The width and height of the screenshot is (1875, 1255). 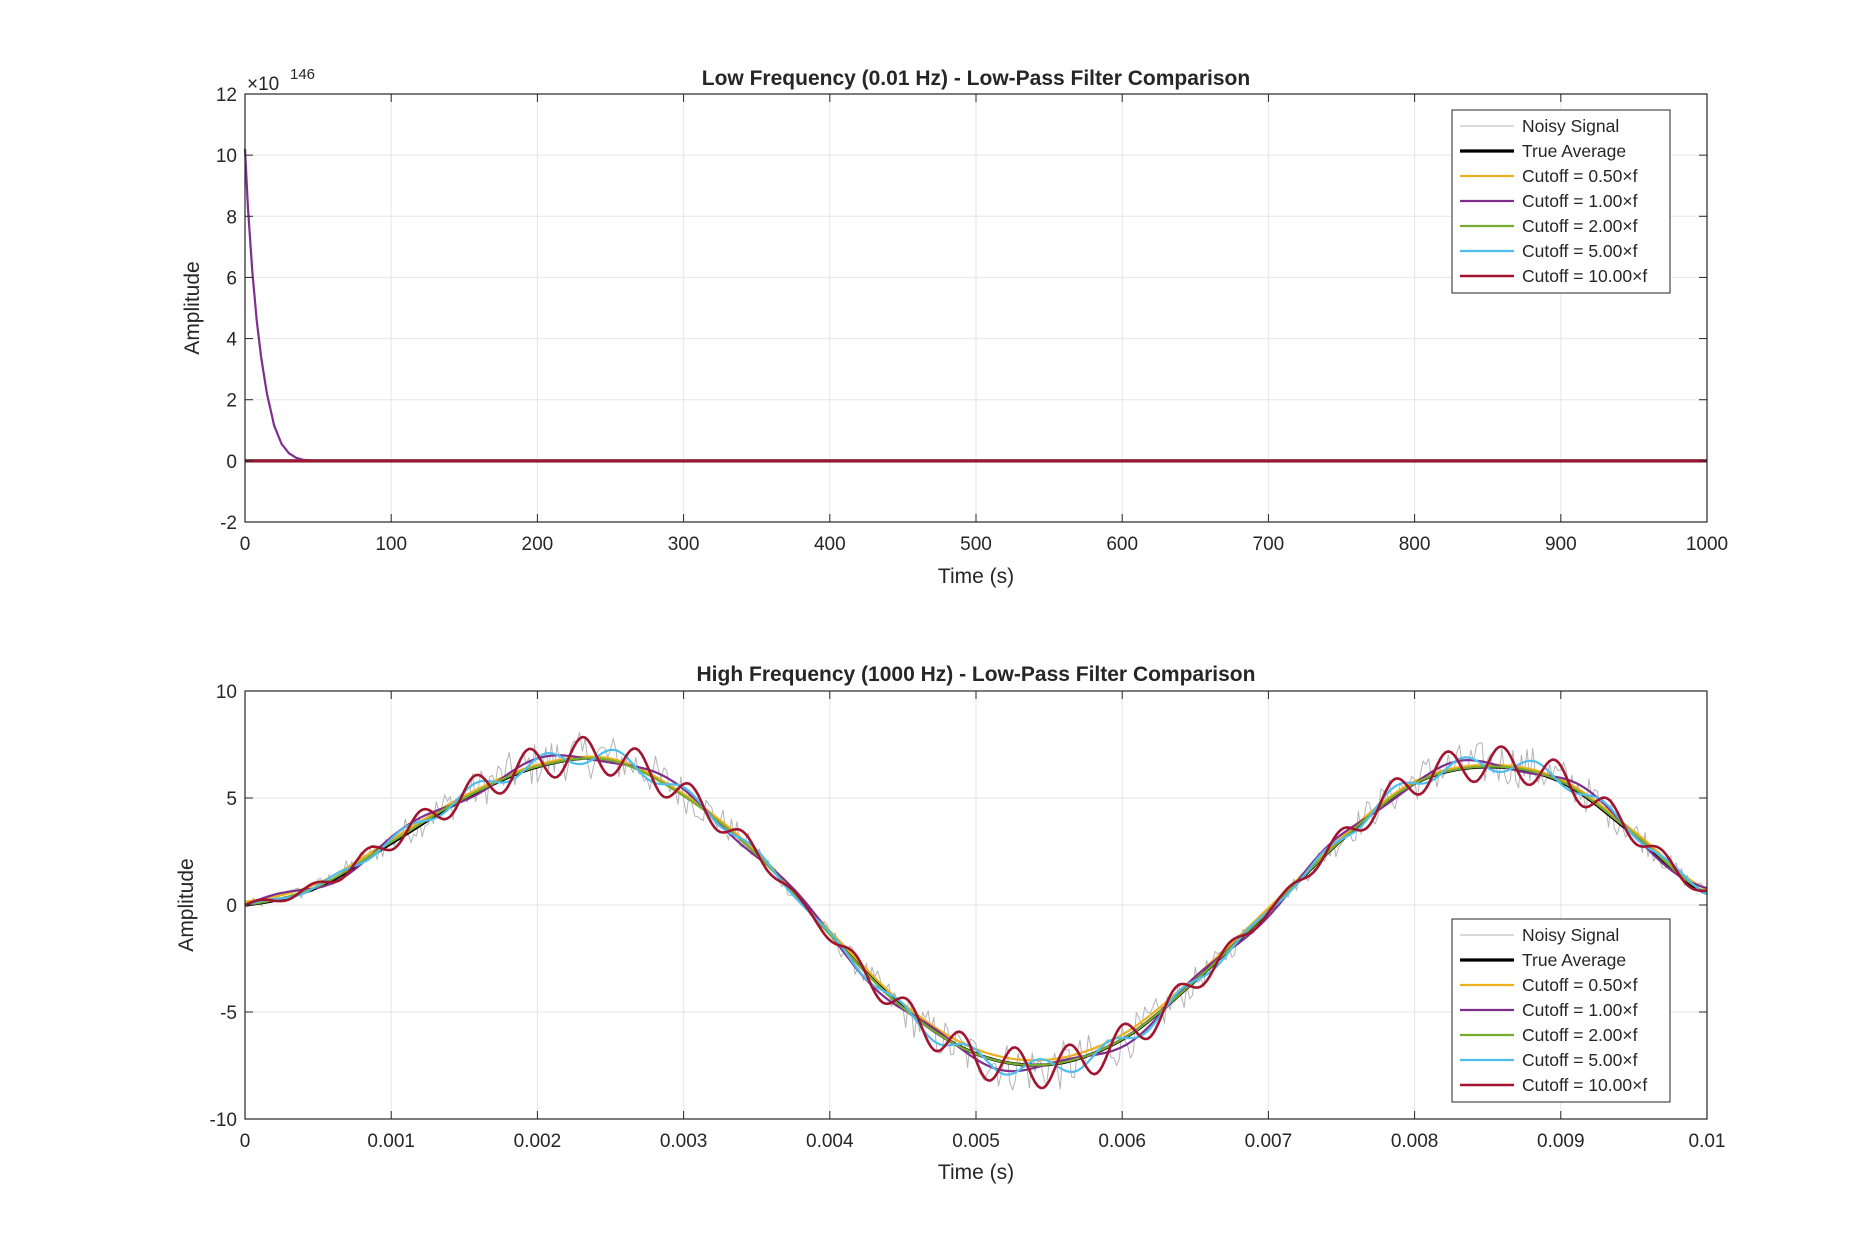 I want to click on bottom-y-axis-label: Amplitude, so click(x=186, y=904).